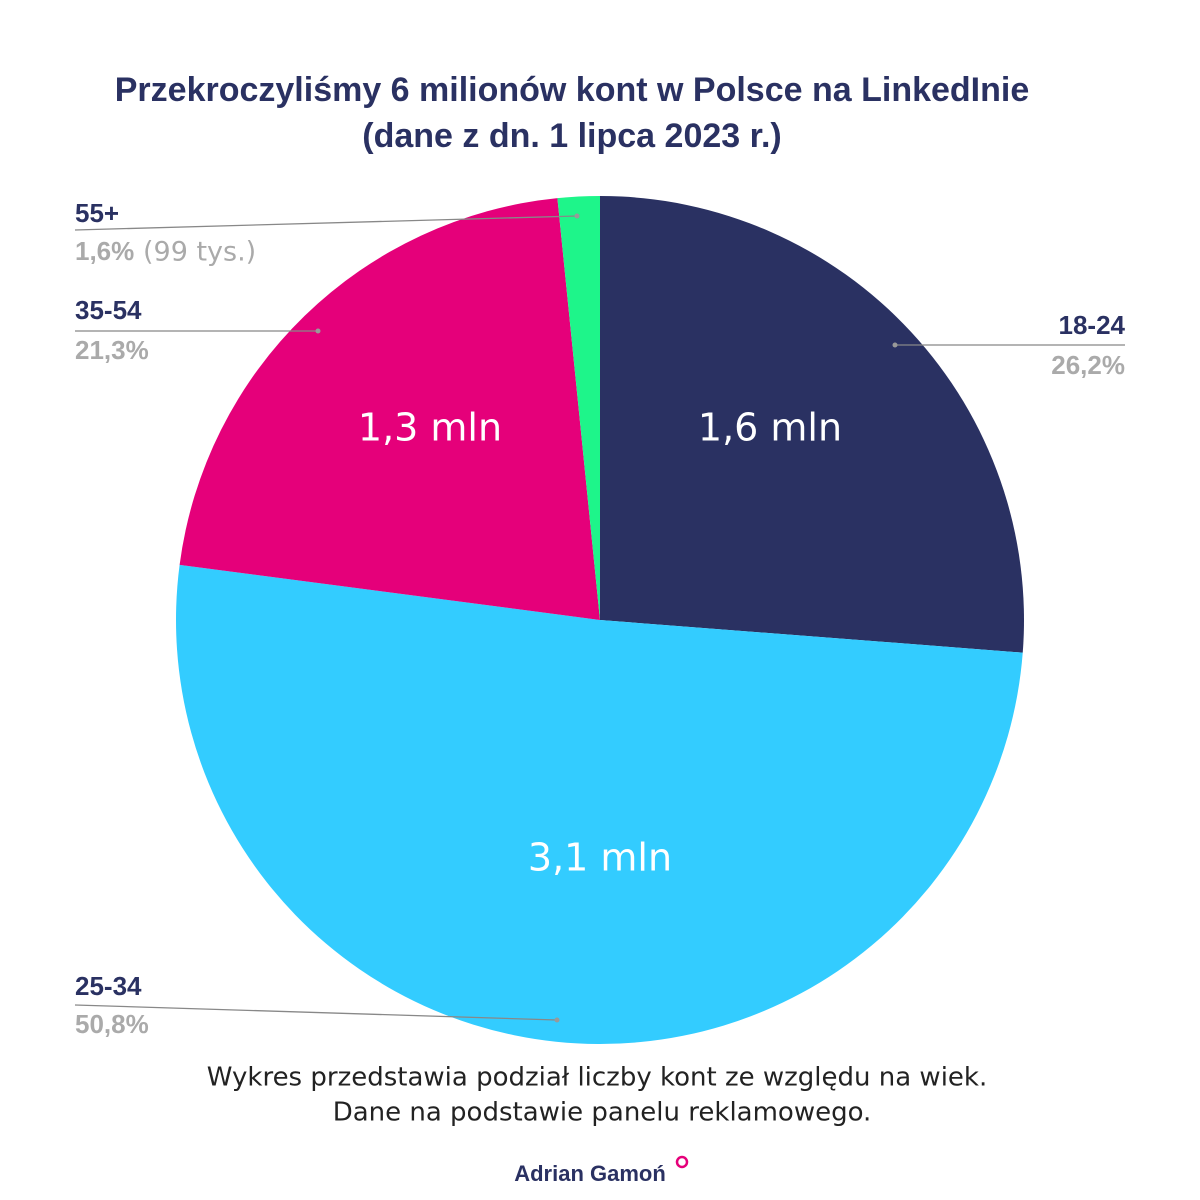 Image resolution: width=1200 pixels, height=1200 pixels. What do you see at coordinates (112, 350) in the screenshot?
I see `percent-label: 21,3%` at bounding box center [112, 350].